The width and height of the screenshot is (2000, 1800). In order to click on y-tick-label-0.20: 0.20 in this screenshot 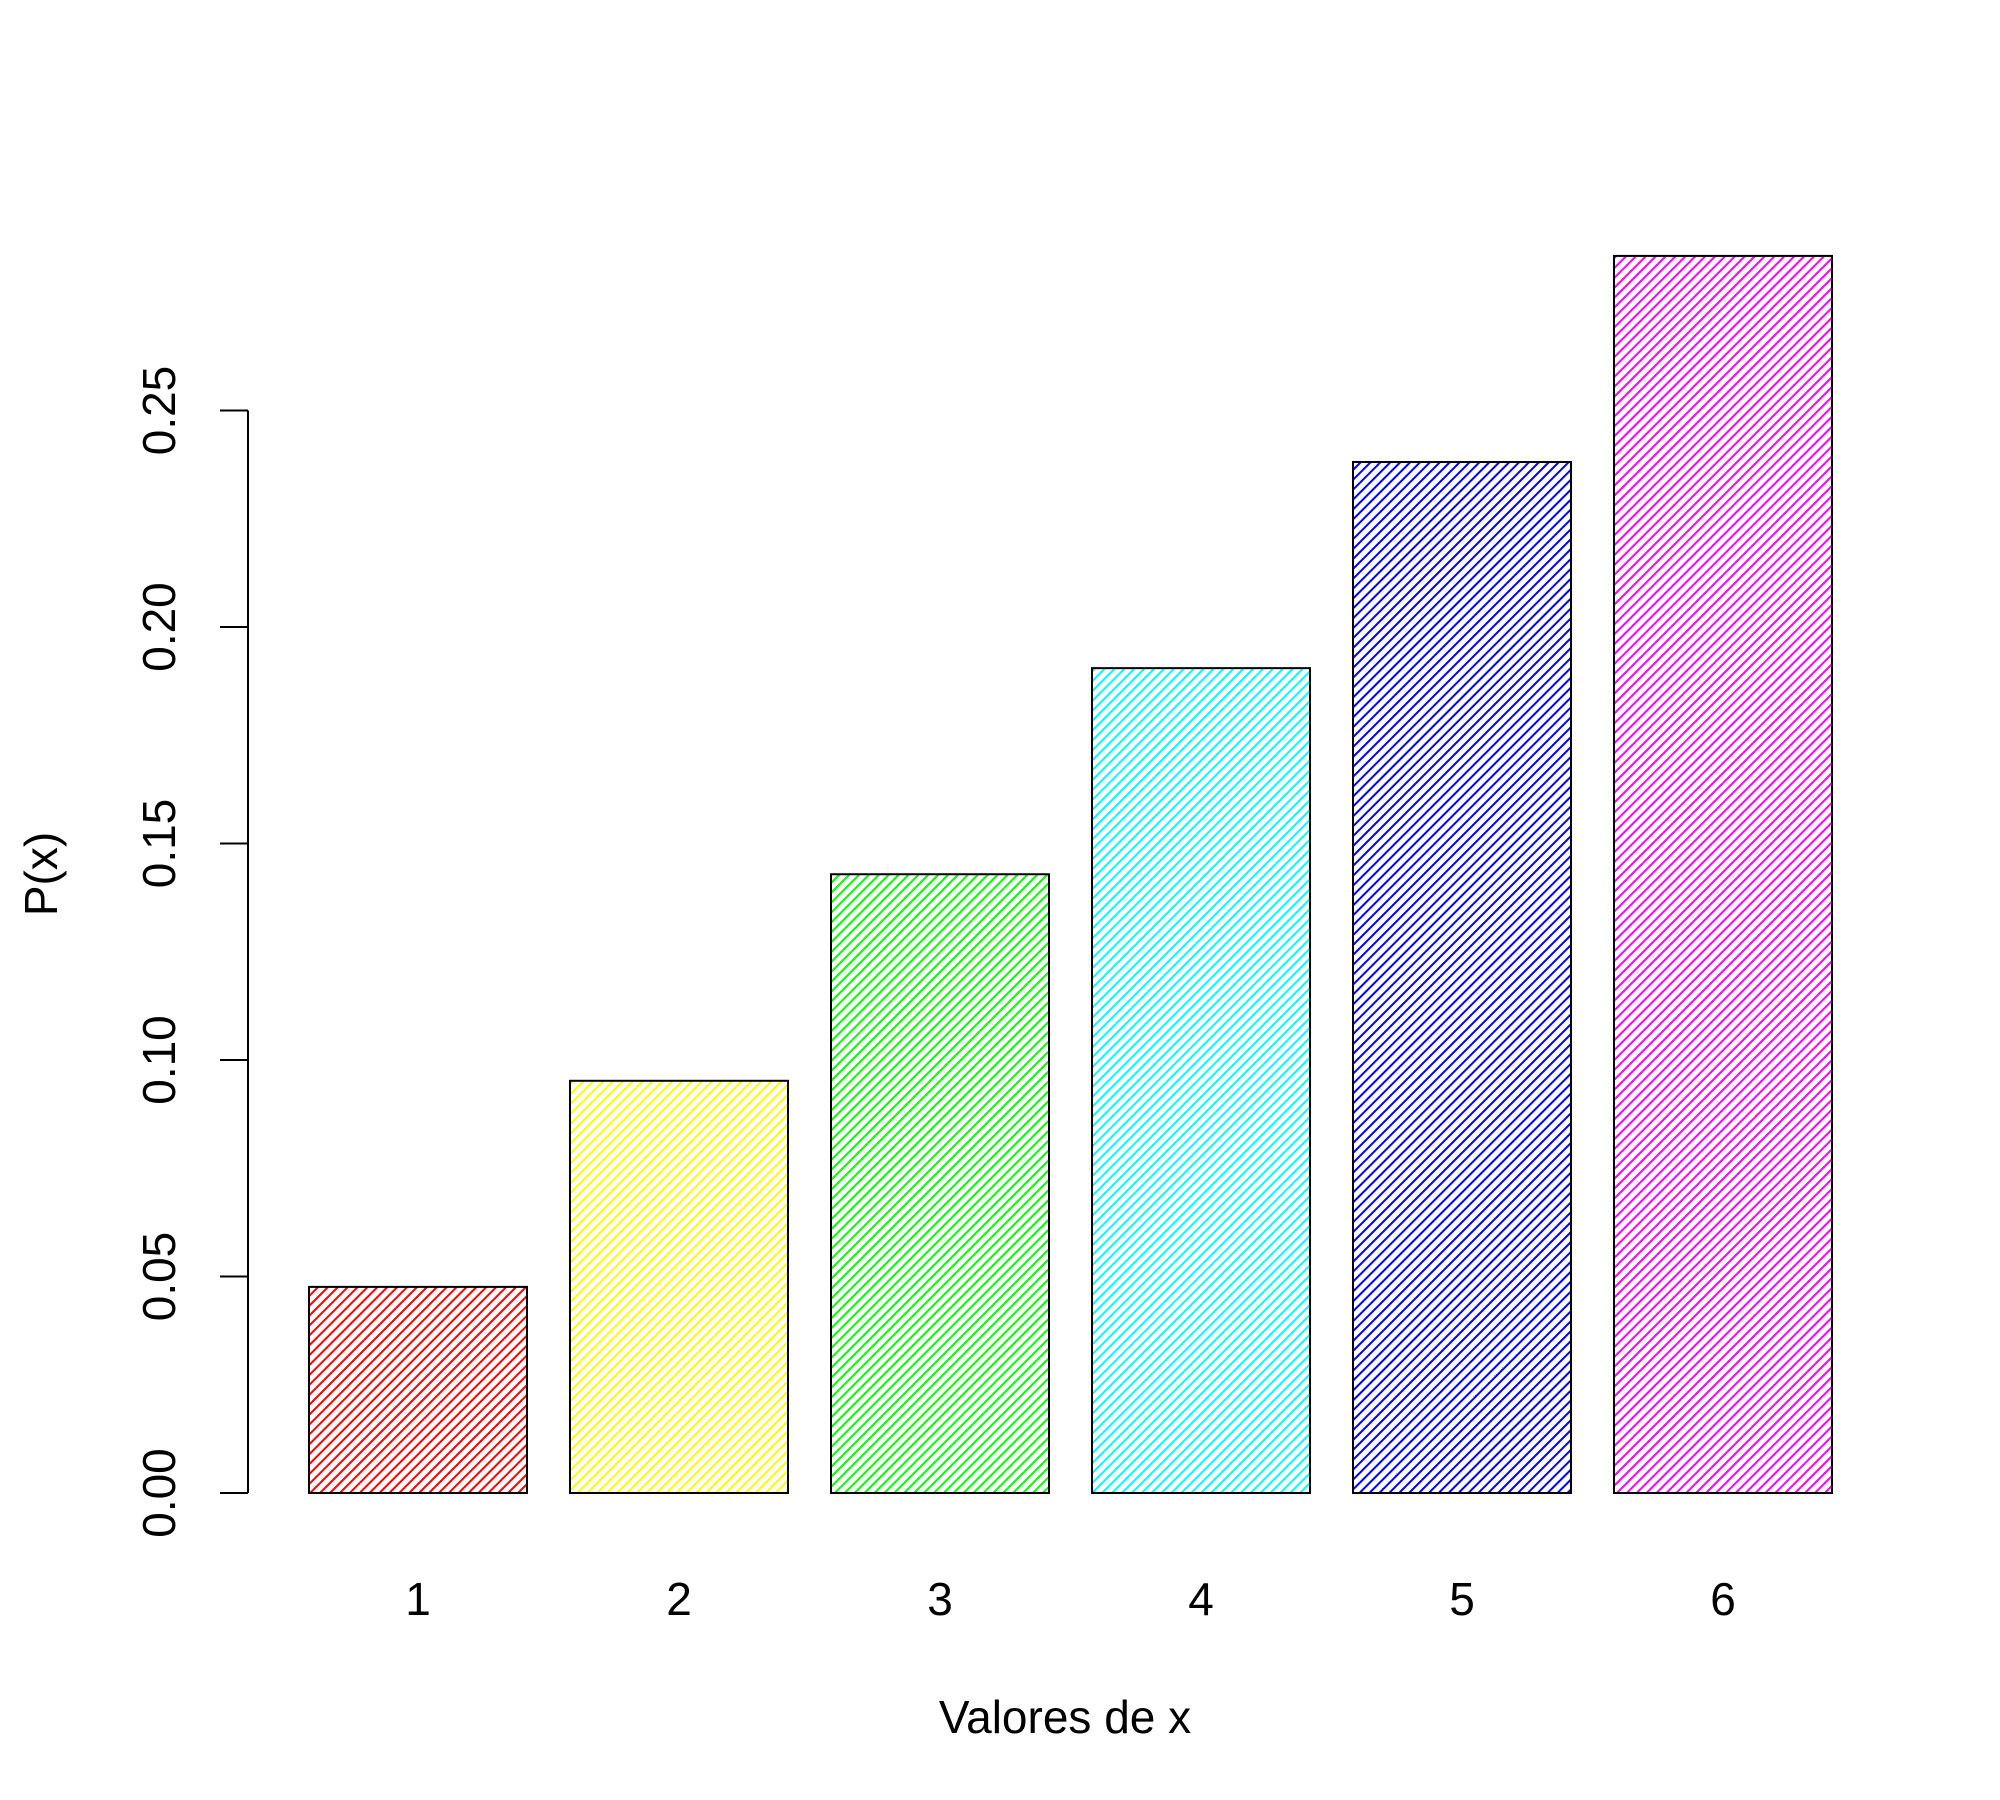, I will do `click(159, 627)`.